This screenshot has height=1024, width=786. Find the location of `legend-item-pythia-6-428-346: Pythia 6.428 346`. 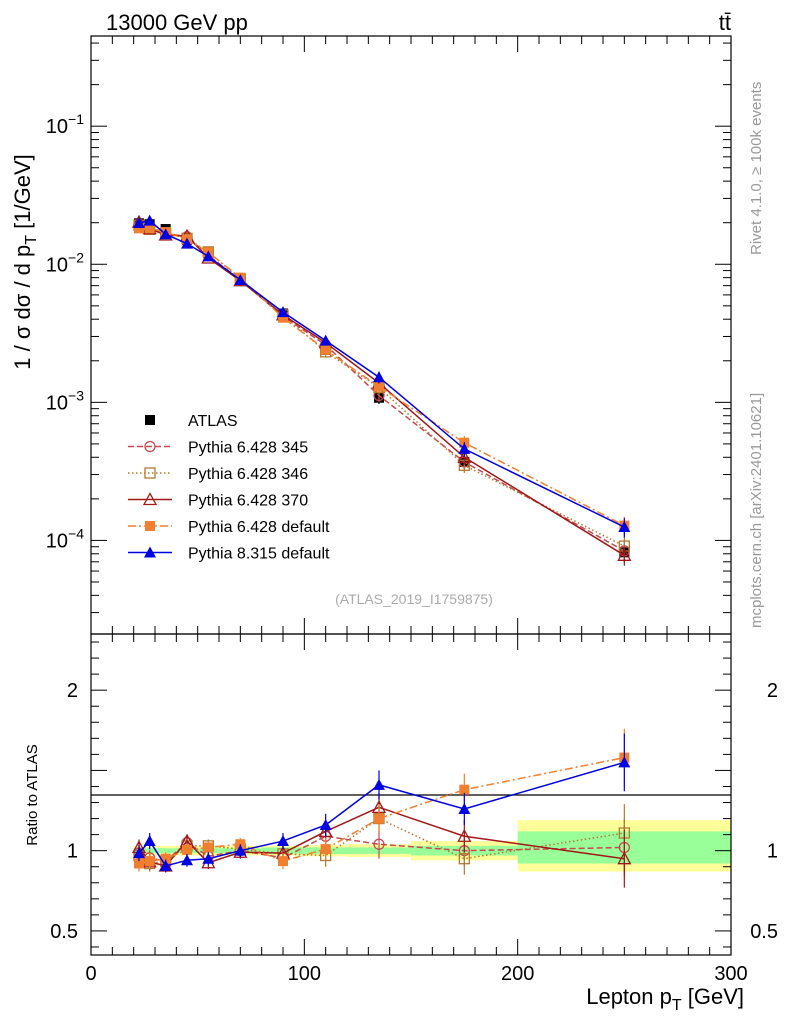

legend-item-pythia-6-428-346: Pythia 6.428 346 is located at coordinates (218, 474).